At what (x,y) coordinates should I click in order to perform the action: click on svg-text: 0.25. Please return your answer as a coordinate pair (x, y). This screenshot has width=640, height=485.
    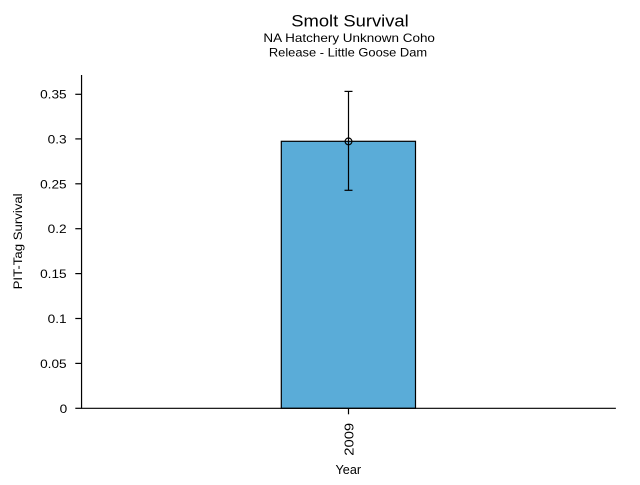
    Looking at the image, I should click on (53, 184).